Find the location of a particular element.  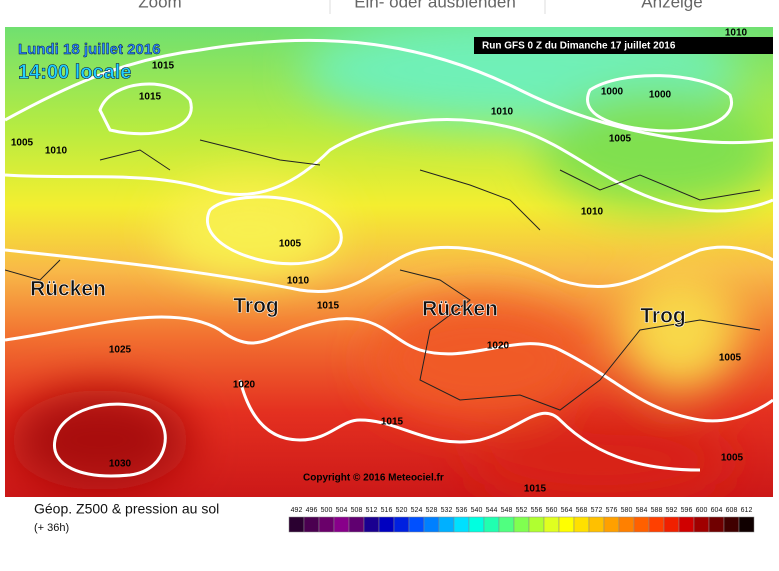

scale-label: 500 is located at coordinates (327, 510).